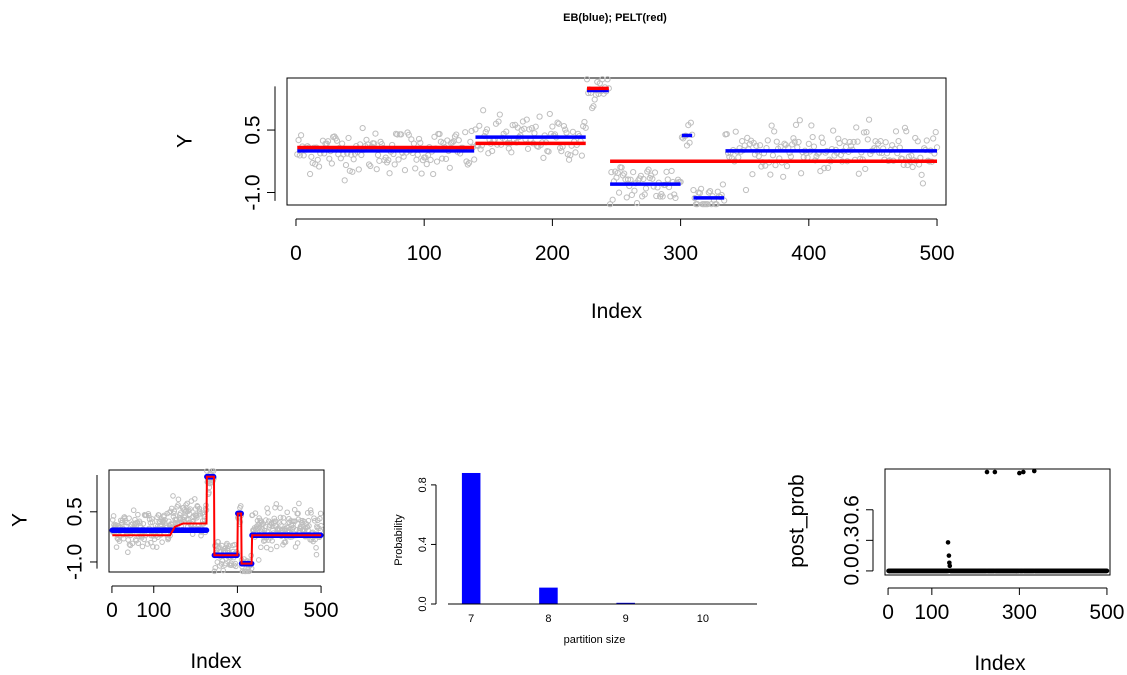 The image size is (1127, 675). I want to click on y-tick-label: 0.4, so click(423, 544).